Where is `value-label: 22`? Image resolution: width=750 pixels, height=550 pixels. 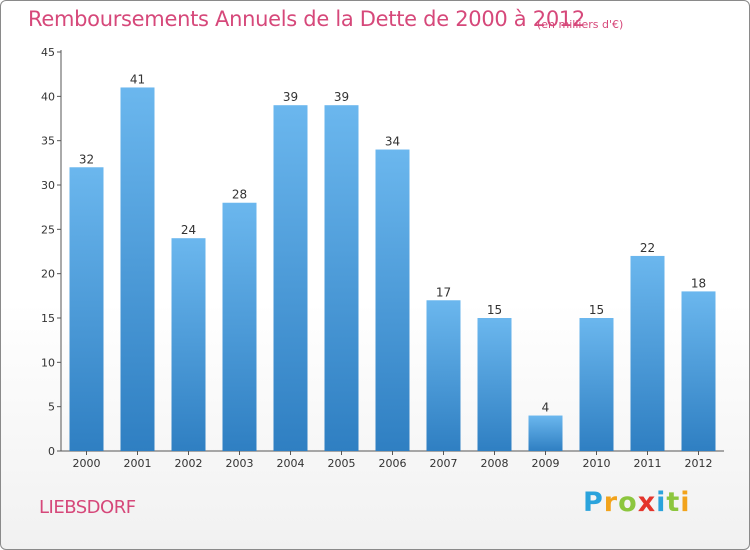 value-label: 22 is located at coordinates (647, 248).